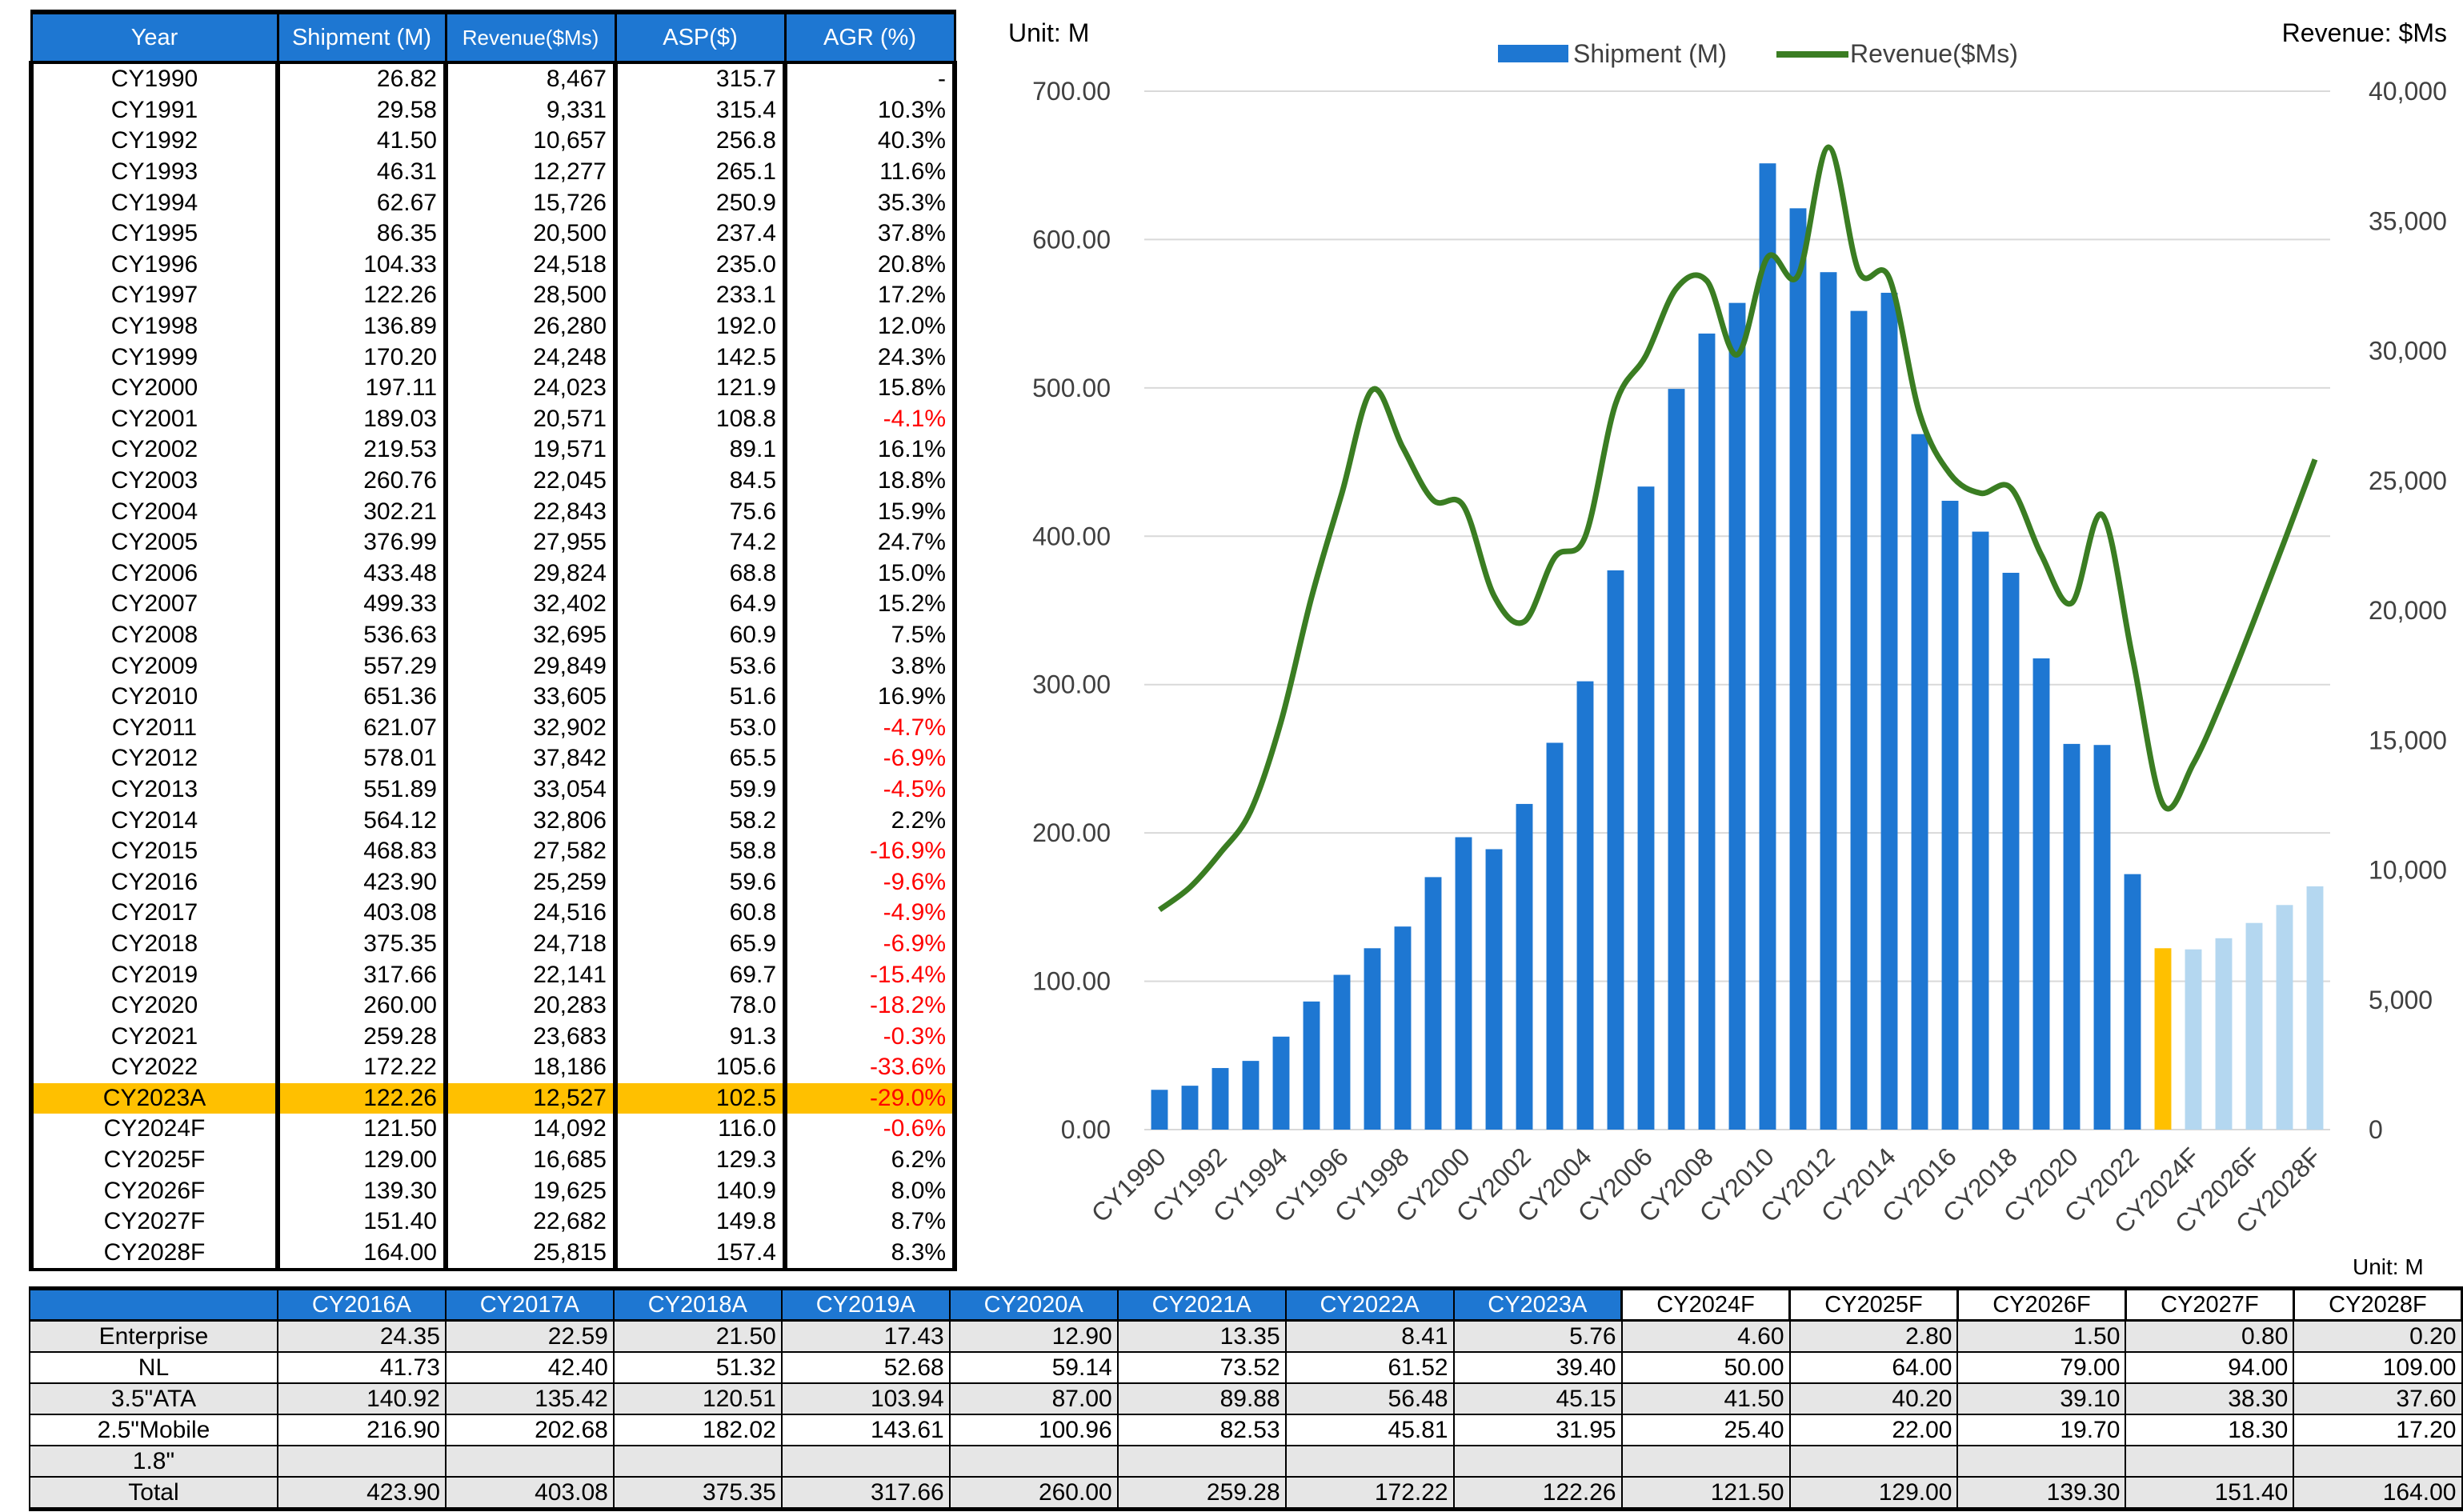 This screenshot has width=2463, height=1512. What do you see at coordinates (154, 202) in the screenshot?
I see `year-cell: CY1994` at bounding box center [154, 202].